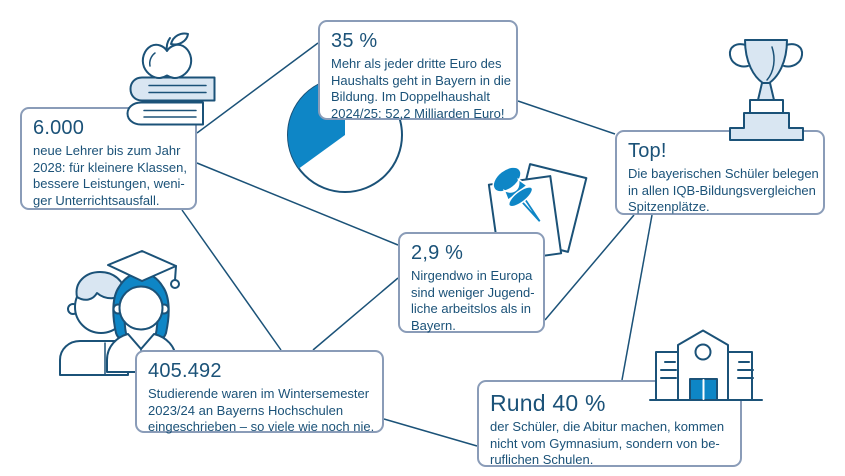 The height and width of the screenshot is (476, 845). I want to click on callout-top-ranking-title: Top!, so click(647, 151).